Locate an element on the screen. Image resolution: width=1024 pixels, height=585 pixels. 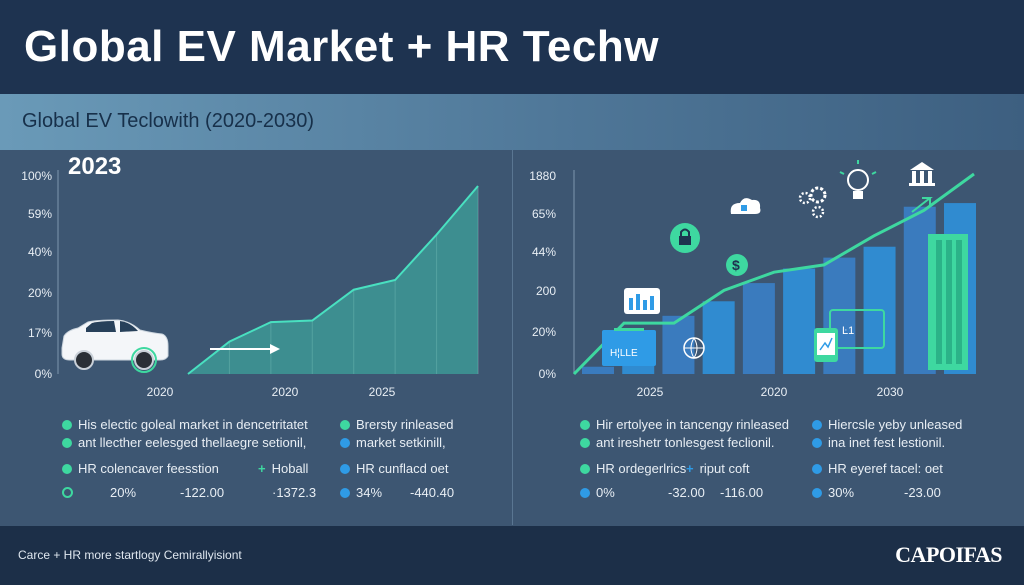
legend-text: ina inet fest lestionil. is located at coordinates (887, 442).